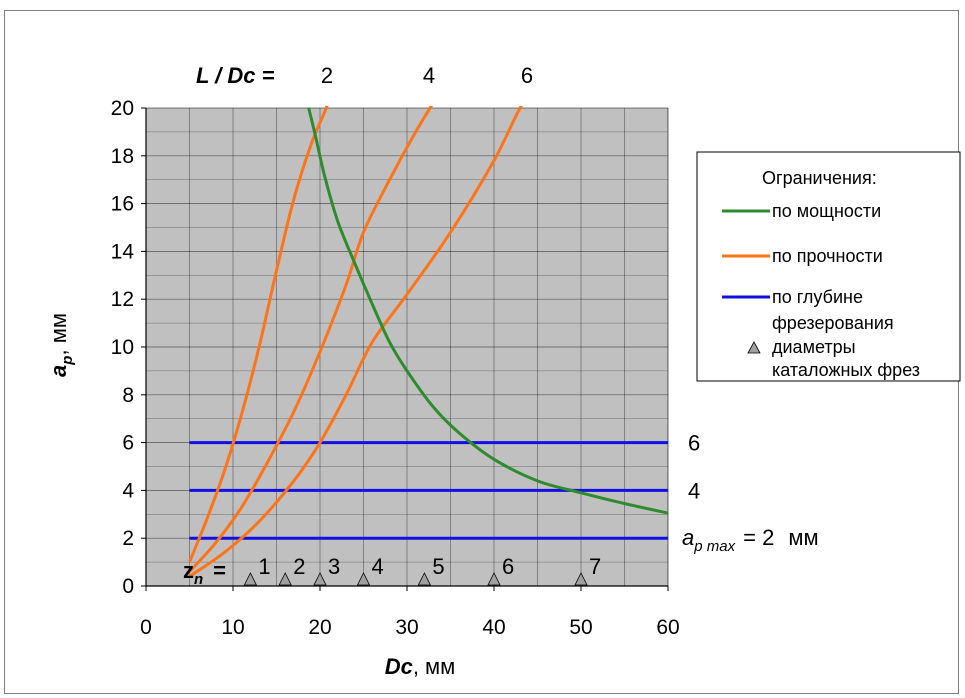  What do you see at coordinates (595, 566) in the screenshot?
I see `zn-value-label: 7` at bounding box center [595, 566].